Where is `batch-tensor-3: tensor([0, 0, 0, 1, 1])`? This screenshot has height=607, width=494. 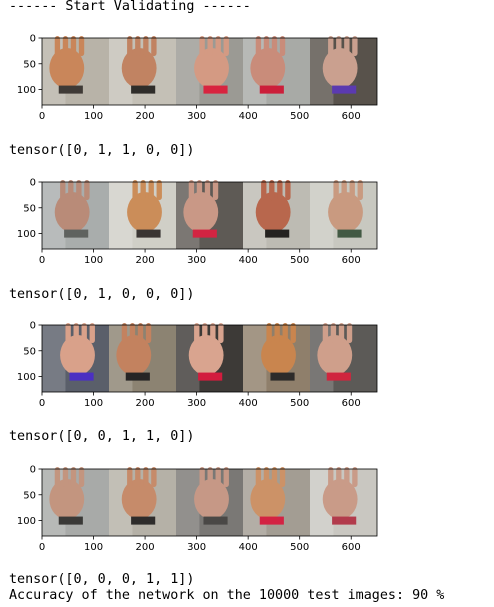
batch-tensor-3: tensor([0, 0, 0, 1, 1]) is located at coordinates (102, 579).